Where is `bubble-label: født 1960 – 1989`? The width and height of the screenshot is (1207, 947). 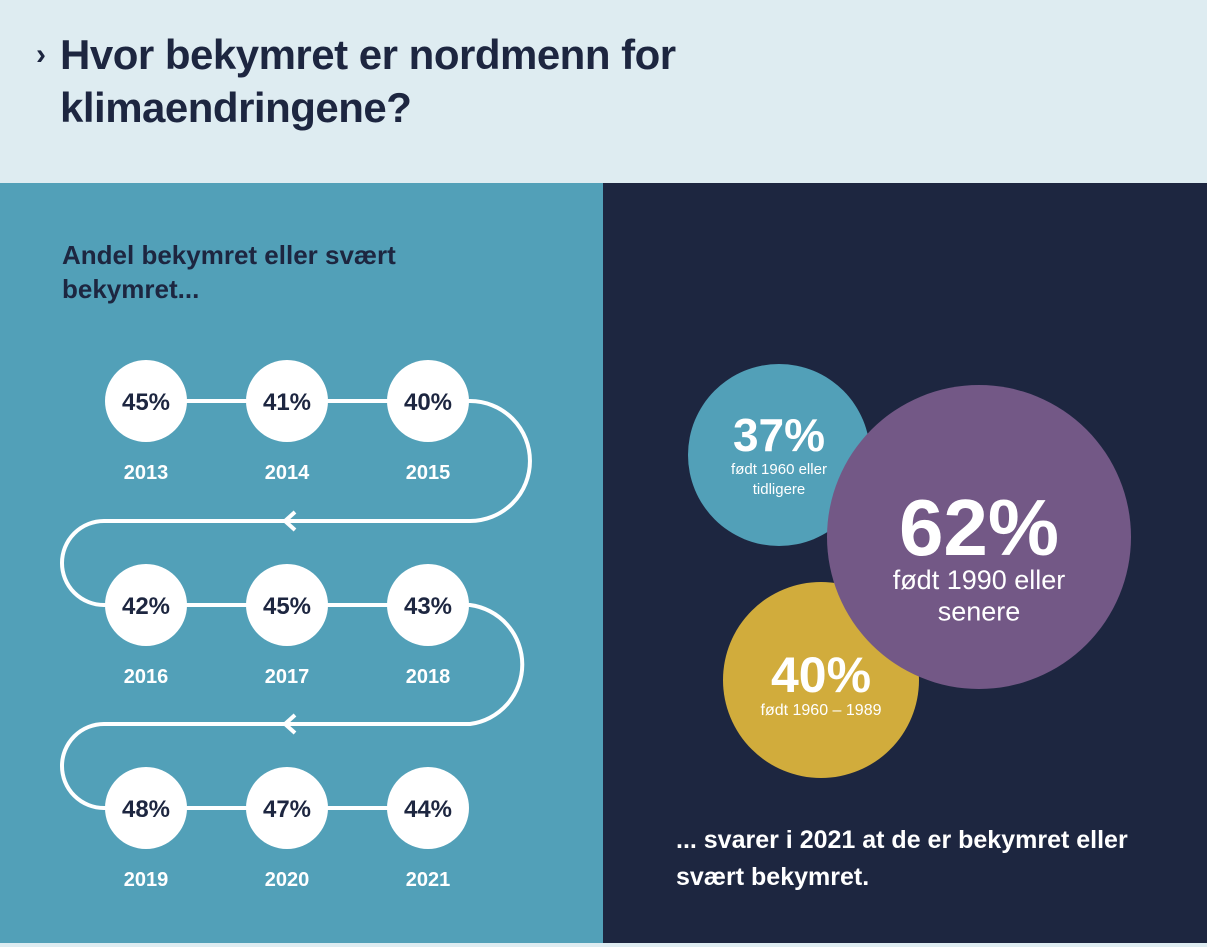
bubble-label: født 1960 – 1989 is located at coordinates (821, 710).